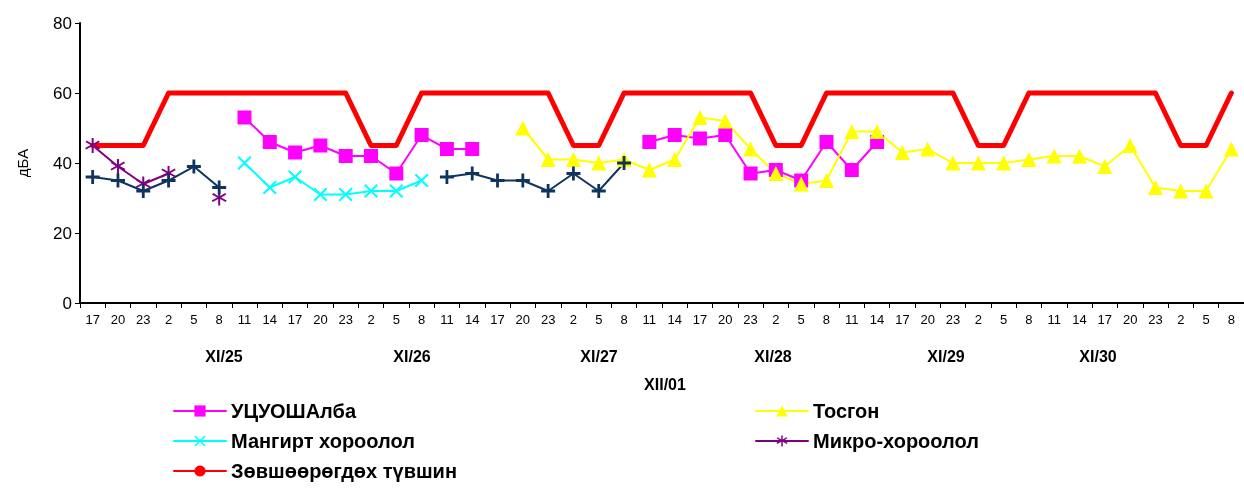  What do you see at coordinates (896, 441) in the screenshot?
I see `legend-label: Микро-хороолол` at bounding box center [896, 441].